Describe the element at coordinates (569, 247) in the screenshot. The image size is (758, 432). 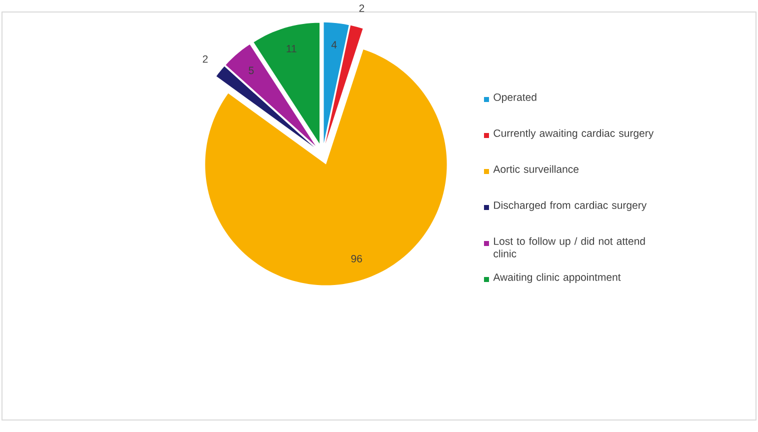
I see `legend-label: Lost to follow up / did not attend clinic` at that location.